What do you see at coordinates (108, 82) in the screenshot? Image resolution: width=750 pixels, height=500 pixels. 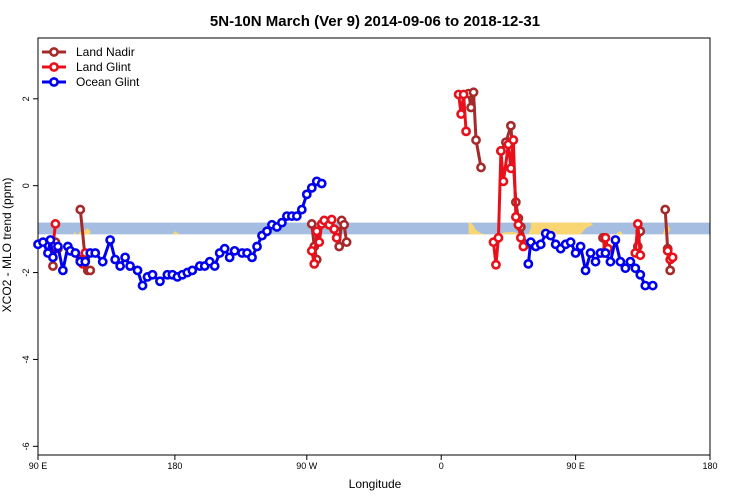 I see `legend-entry: Ocean Glint` at bounding box center [108, 82].